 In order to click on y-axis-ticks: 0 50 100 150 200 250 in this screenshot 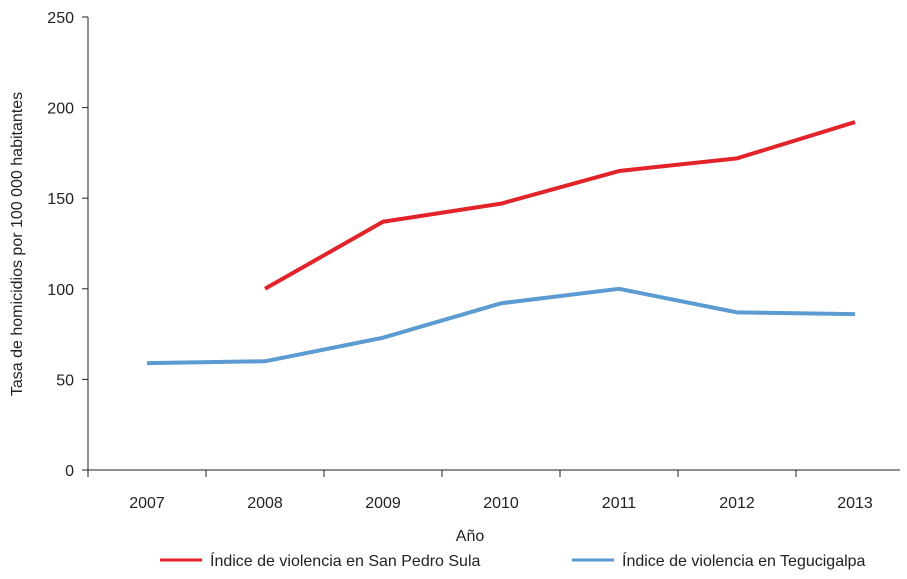, I will do `click(67, 245)`.